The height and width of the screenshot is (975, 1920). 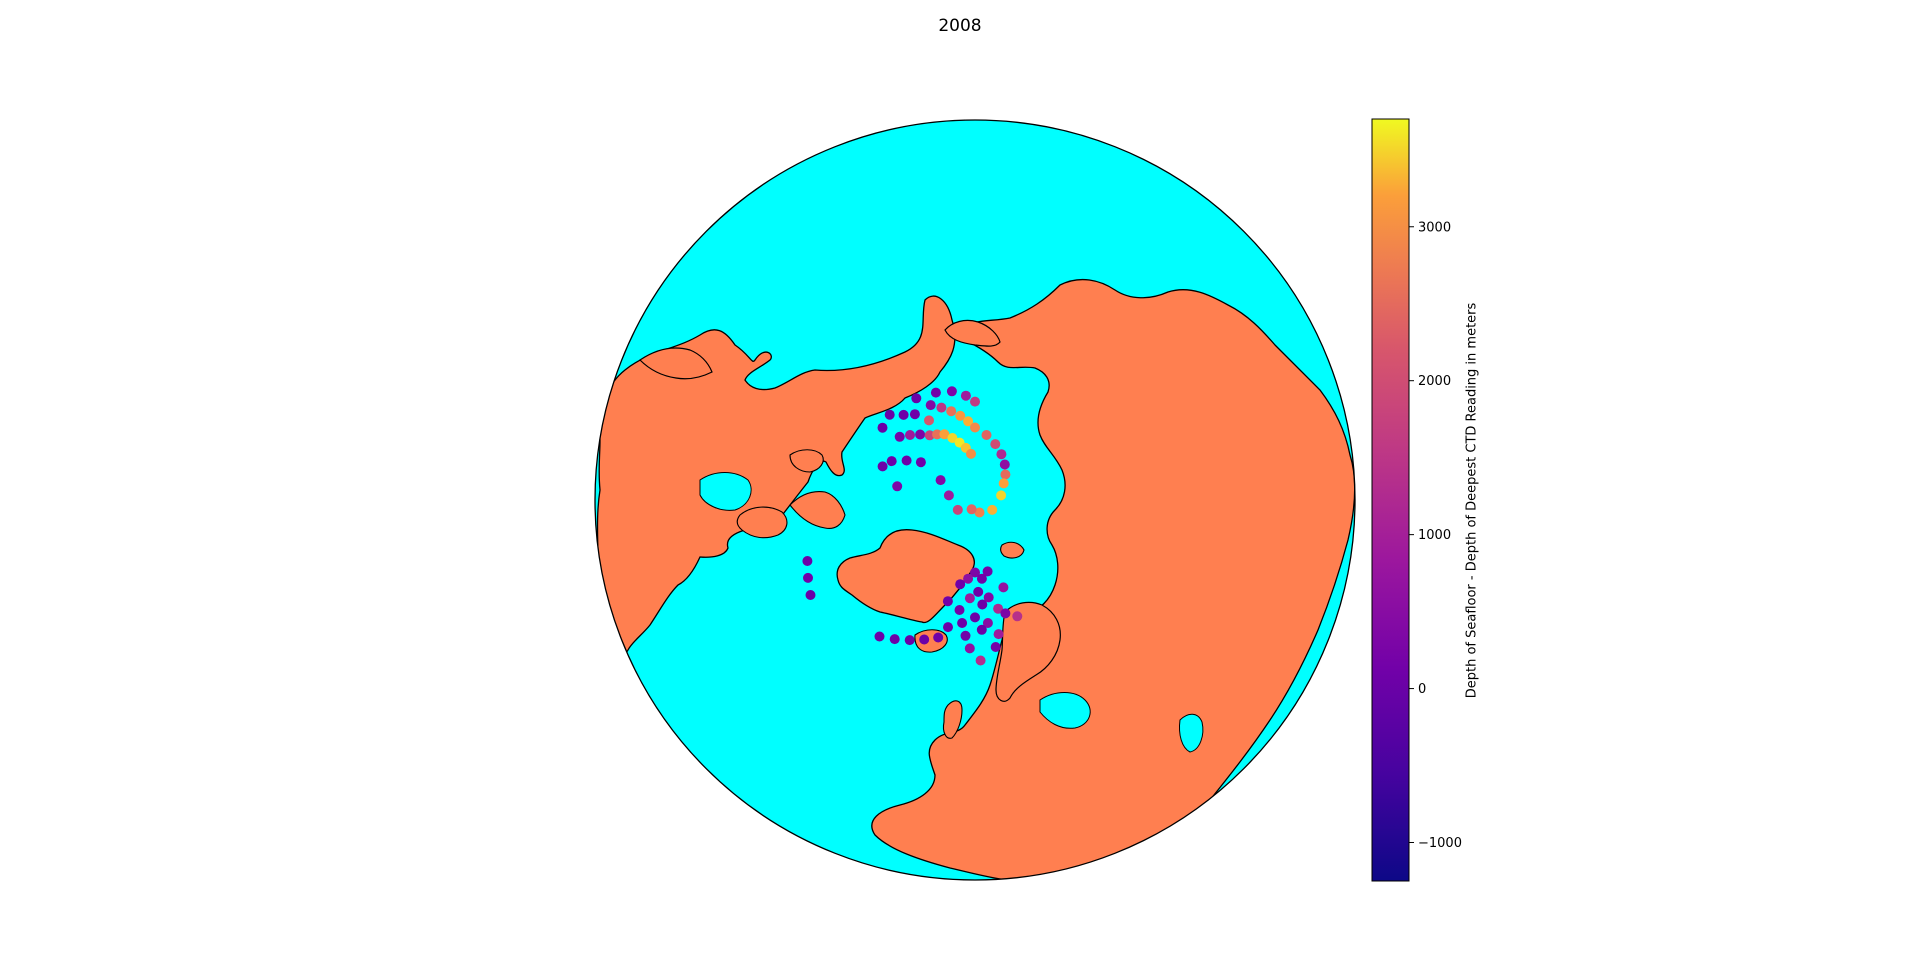 I want to click on chart-title: 2008, so click(x=960, y=26).